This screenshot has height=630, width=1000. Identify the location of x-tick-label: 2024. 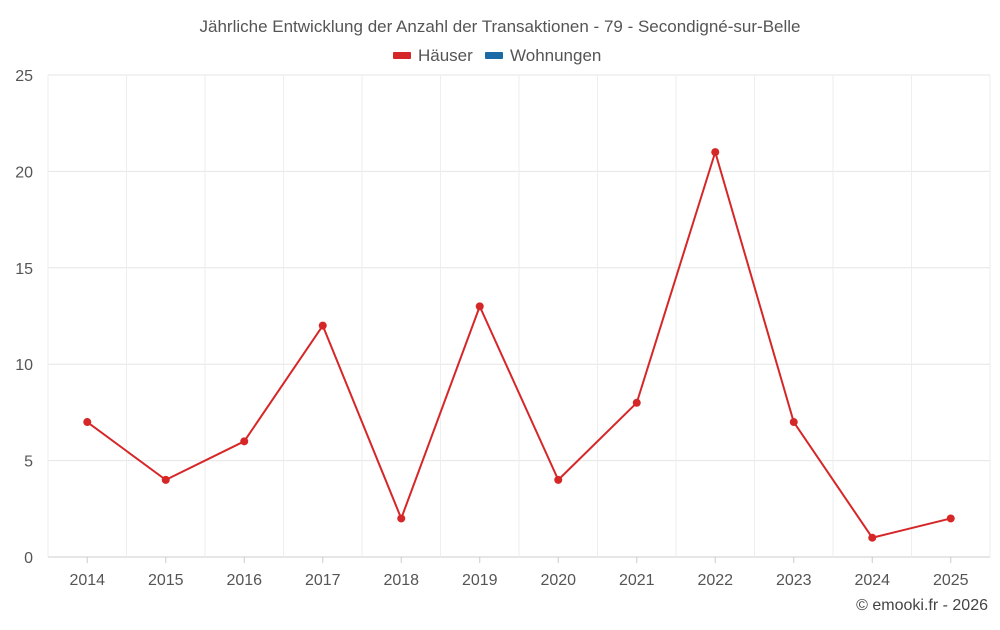
(872, 580).